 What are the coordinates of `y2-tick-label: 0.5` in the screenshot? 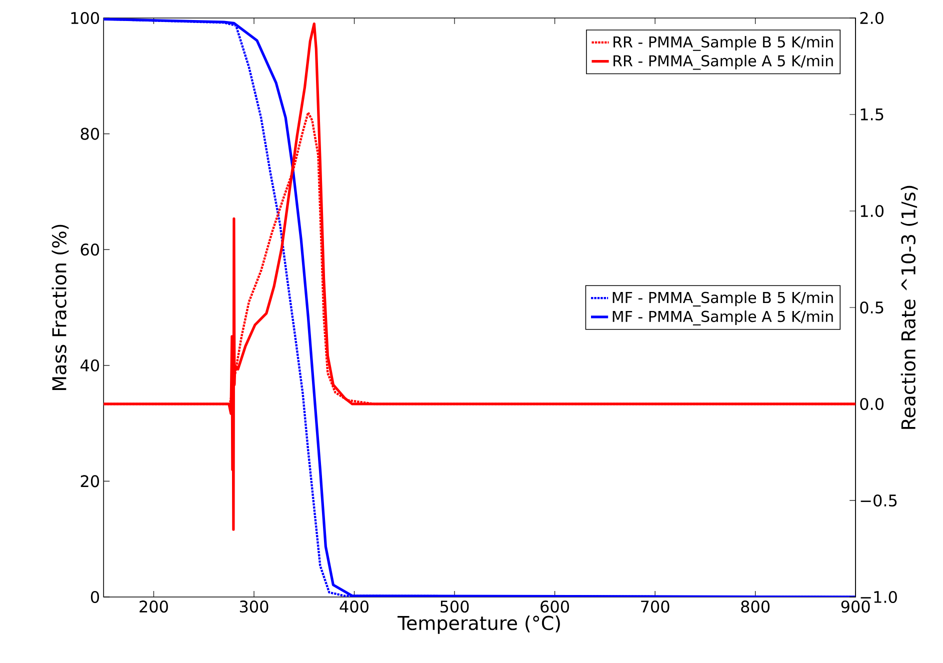 It's located at (872, 307).